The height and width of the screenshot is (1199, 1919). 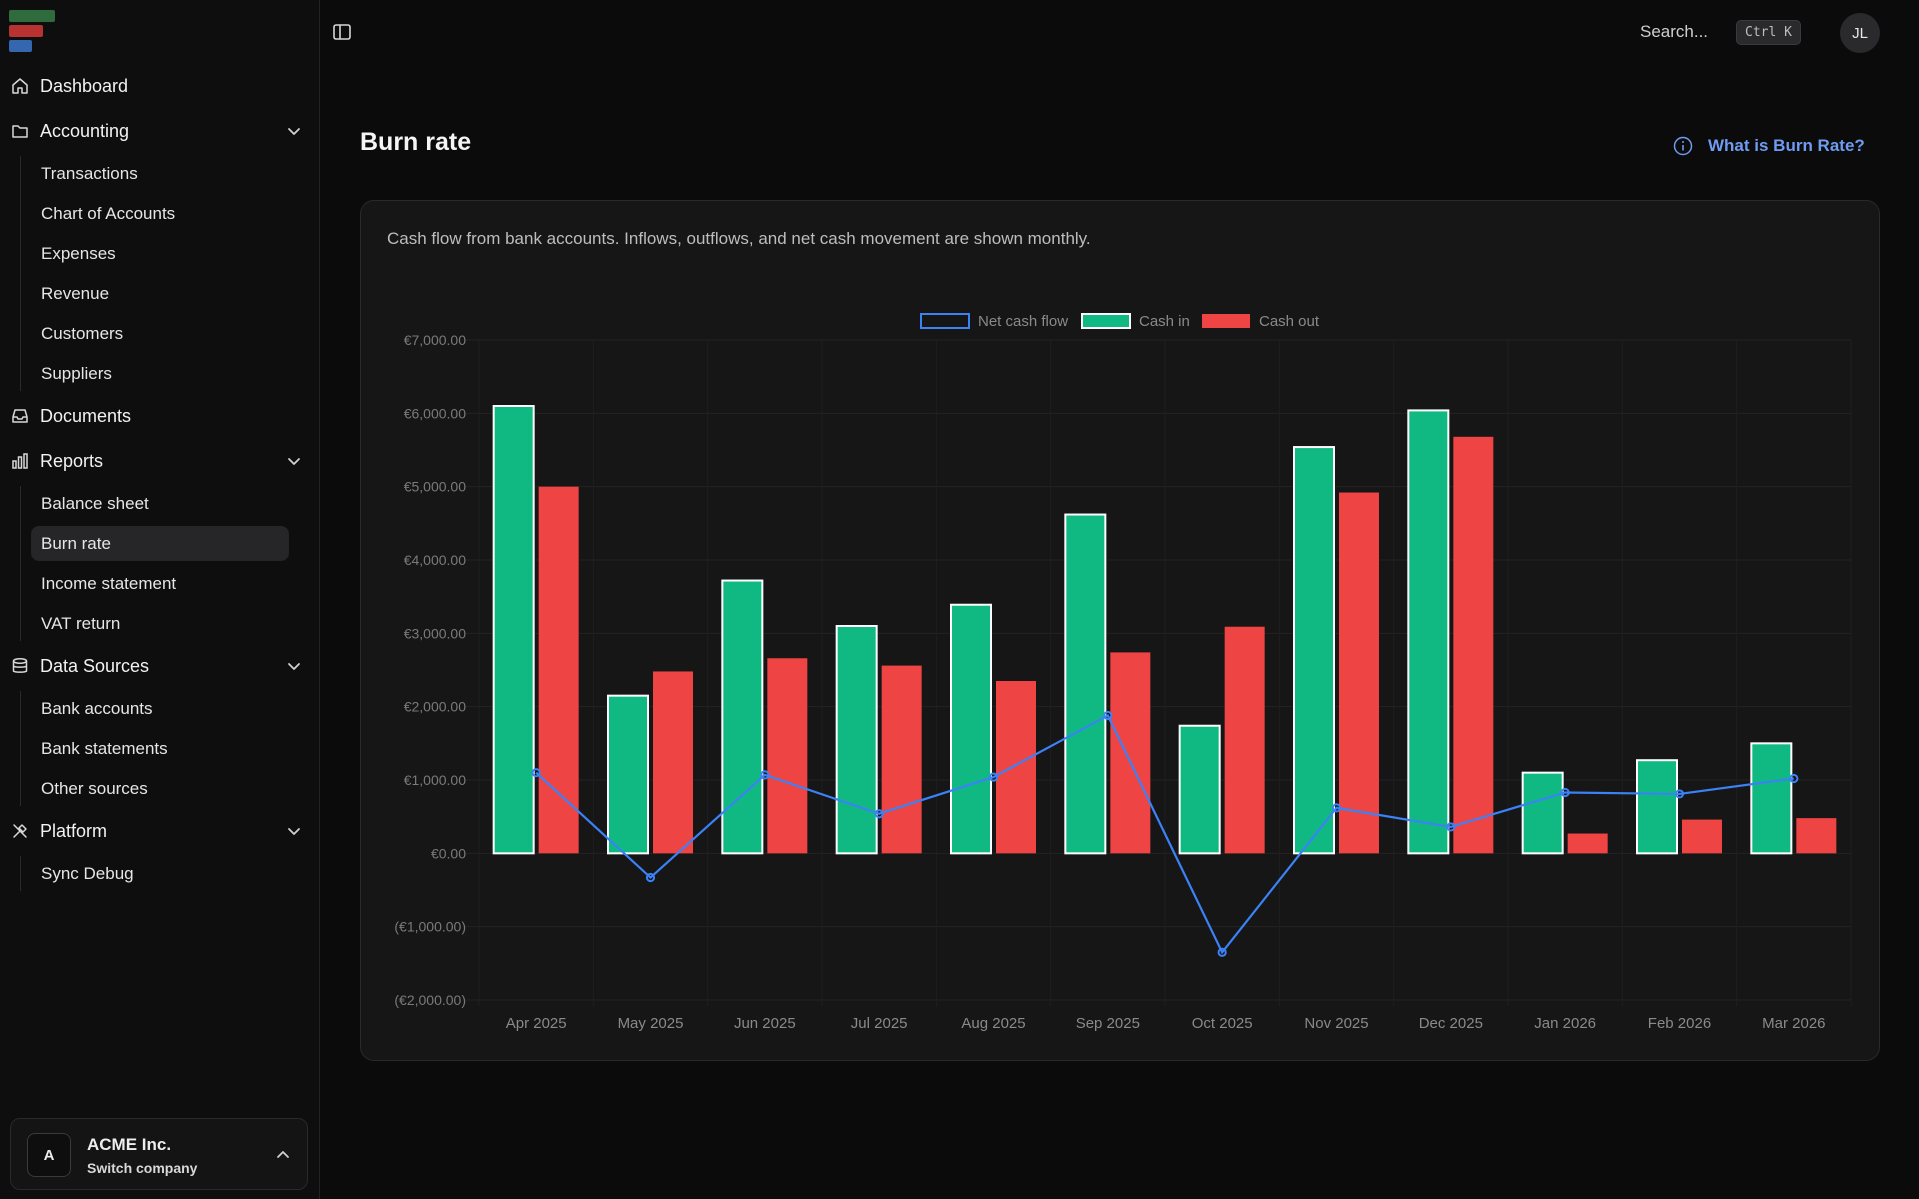 What do you see at coordinates (1860, 33) in the screenshot?
I see `user-avatar: JL` at bounding box center [1860, 33].